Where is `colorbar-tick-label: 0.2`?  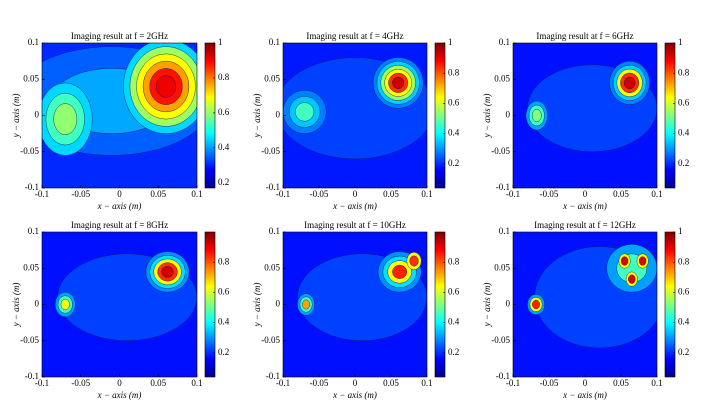
colorbar-tick-label: 0.2 is located at coordinates (453, 163).